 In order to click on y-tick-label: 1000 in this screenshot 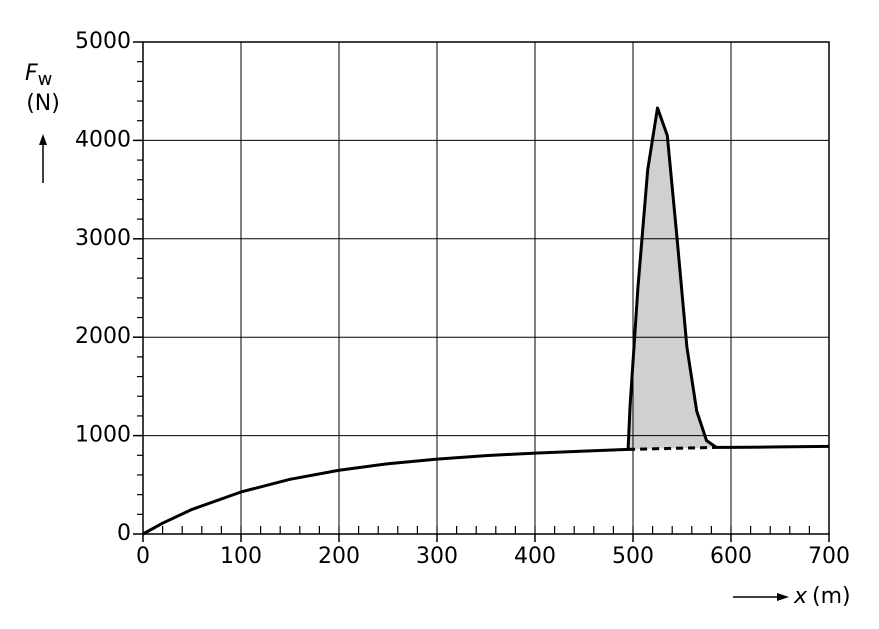, I will do `click(103, 435)`.